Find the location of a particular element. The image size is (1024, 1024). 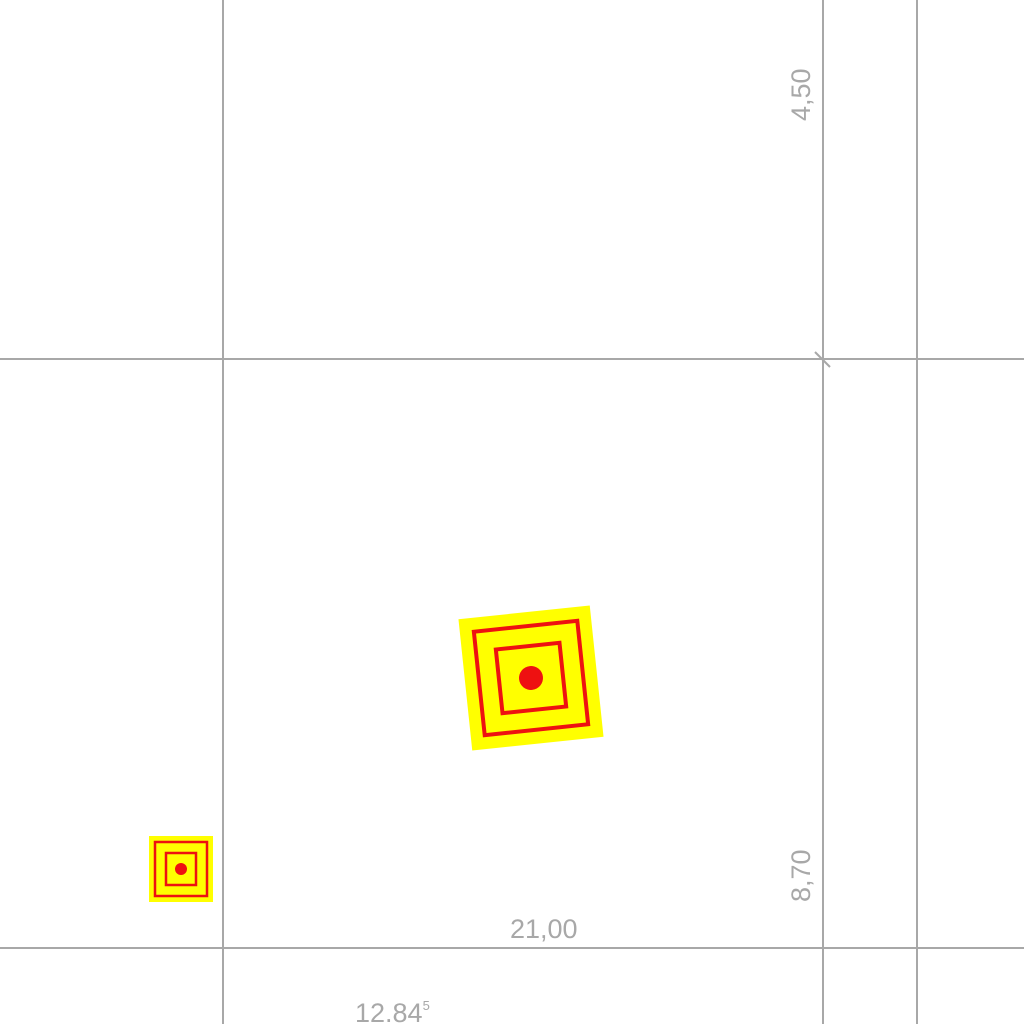

parcel-number-superscript: 5 is located at coordinates (426, 1005).